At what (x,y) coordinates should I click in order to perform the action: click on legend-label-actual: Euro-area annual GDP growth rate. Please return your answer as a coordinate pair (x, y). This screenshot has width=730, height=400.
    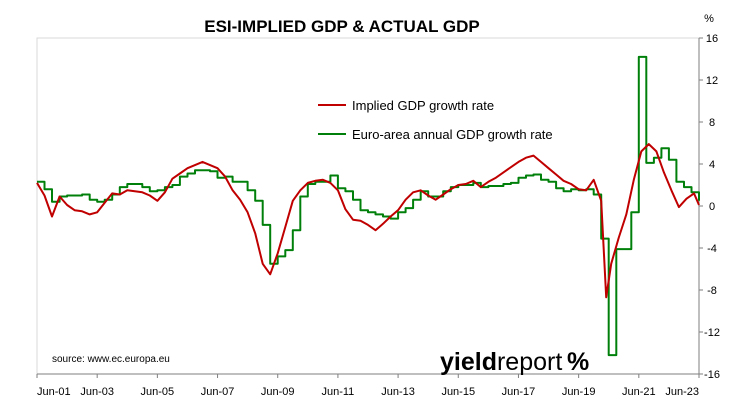
    Looking at the image, I should click on (452, 134).